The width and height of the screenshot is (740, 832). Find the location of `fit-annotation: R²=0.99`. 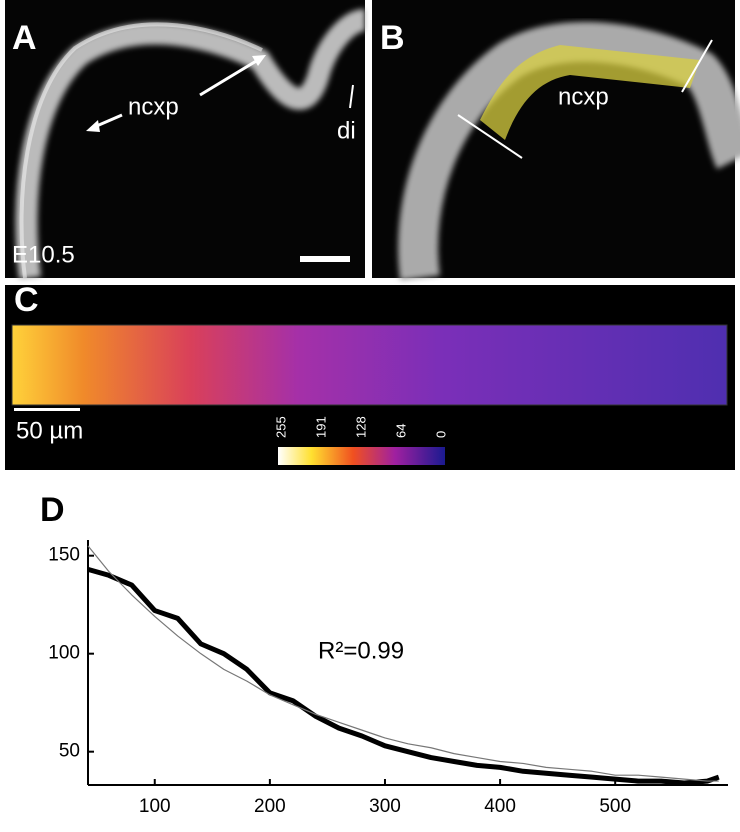

fit-annotation: R²=0.99 is located at coordinates (361, 650).